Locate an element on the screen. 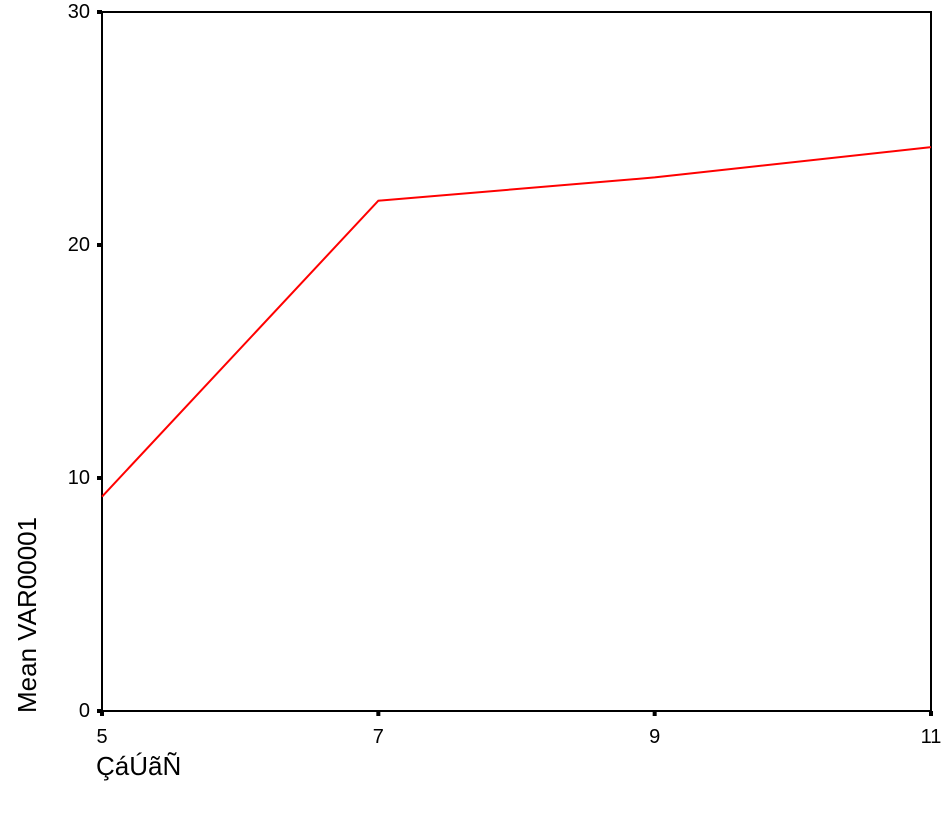 This screenshot has width=942, height=835. y-axis-ticks: 0 10 20 30 is located at coordinates (85, 361).